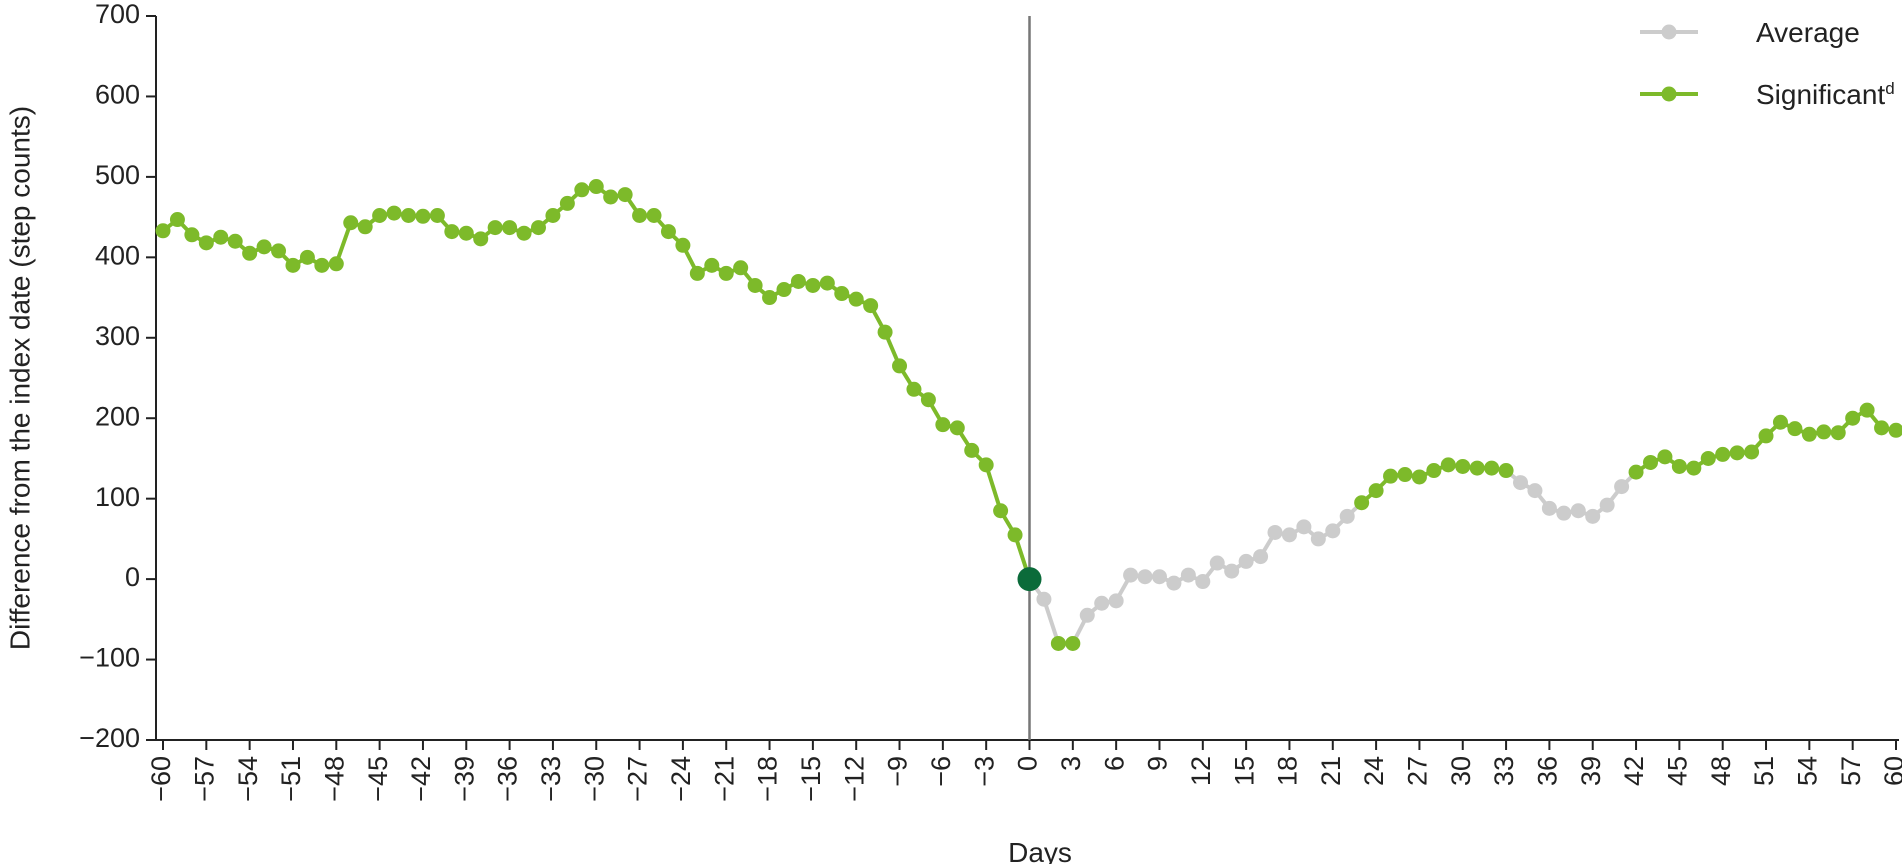 This screenshot has width=1902, height=864. I want to click on x-tick-label: −54, so click(248, 779).